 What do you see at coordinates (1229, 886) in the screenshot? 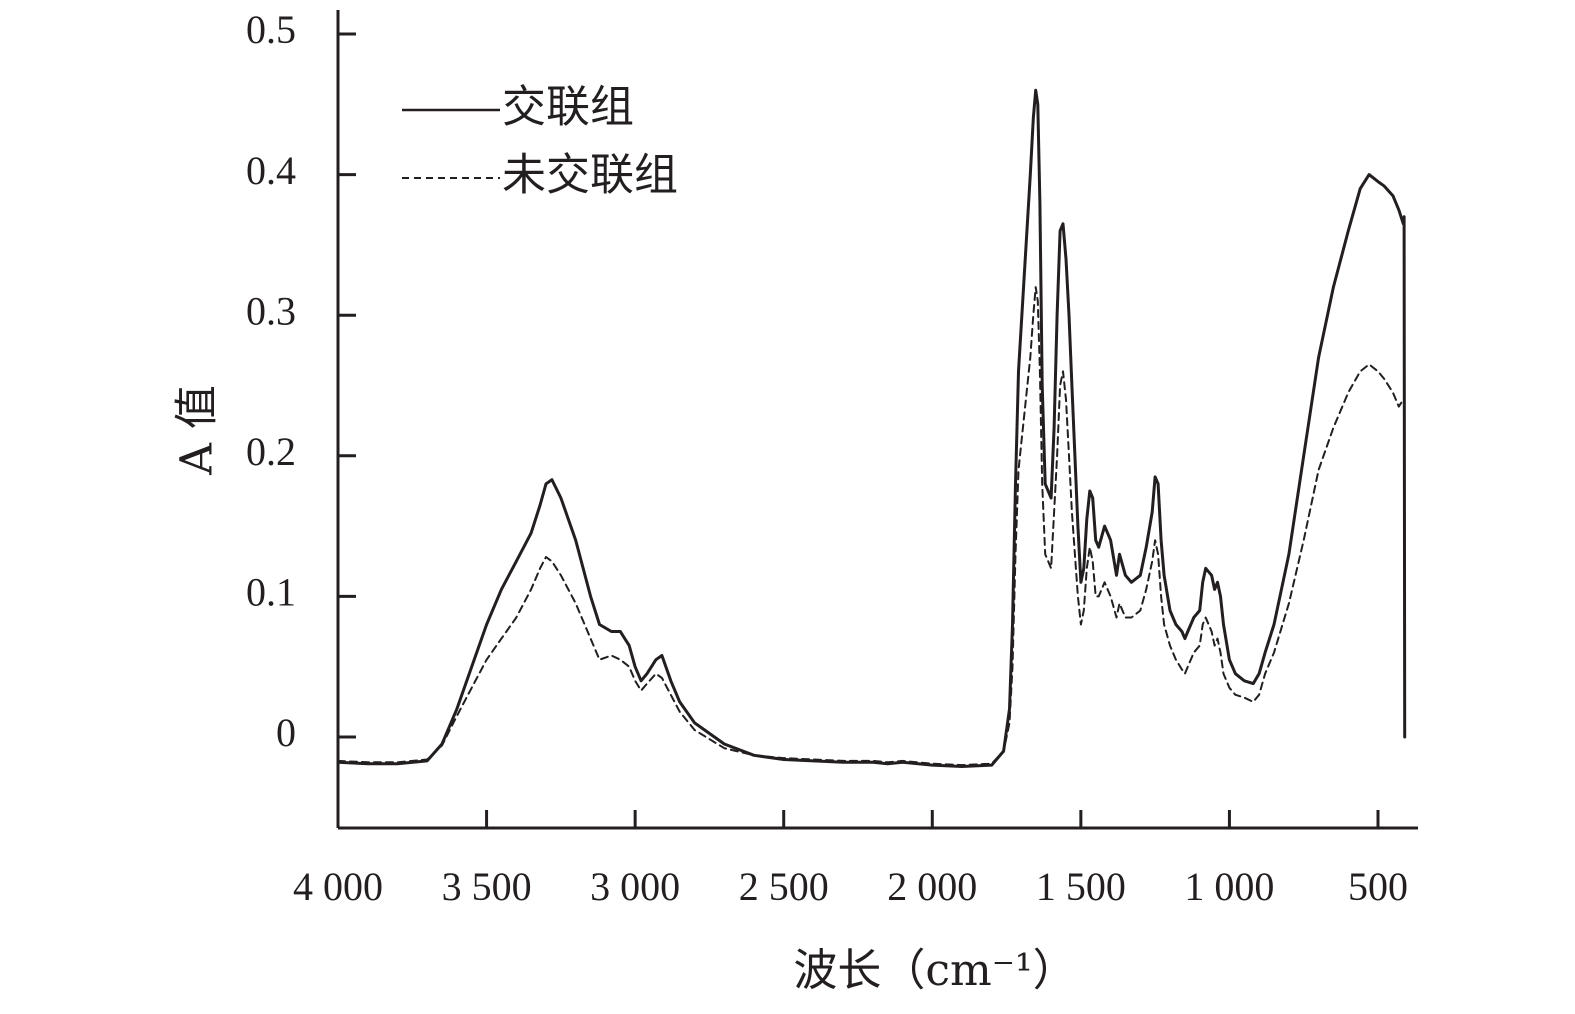
I see `x-tick-label: 1 000` at bounding box center [1229, 886].